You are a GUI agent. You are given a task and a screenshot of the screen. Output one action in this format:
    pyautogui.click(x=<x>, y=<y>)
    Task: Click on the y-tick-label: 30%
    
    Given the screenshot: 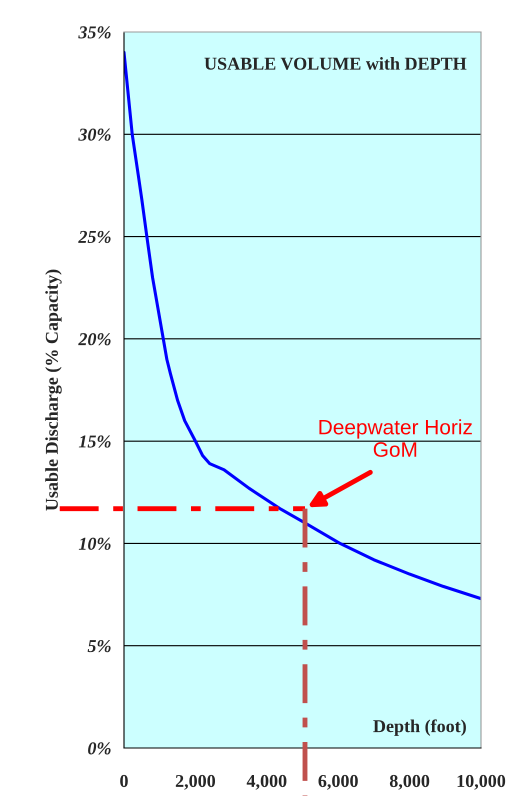 What is the action you would take?
    pyautogui.click(x=94, y=134)
    